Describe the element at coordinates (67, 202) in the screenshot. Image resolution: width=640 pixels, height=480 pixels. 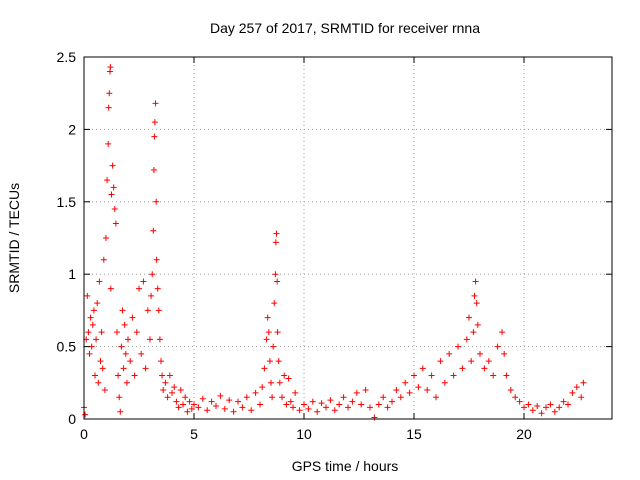
I see `y-tick-label: 1.5` at that location.